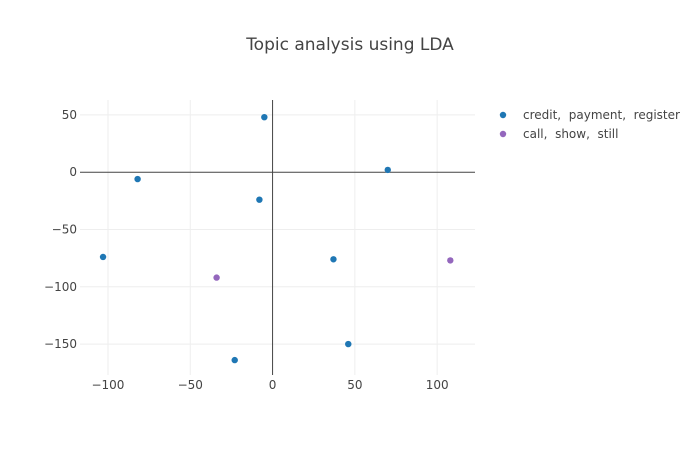  Describe the element at coordinates (69, 115) in the screenshot. I see `y-tick-label: 50` at that location.